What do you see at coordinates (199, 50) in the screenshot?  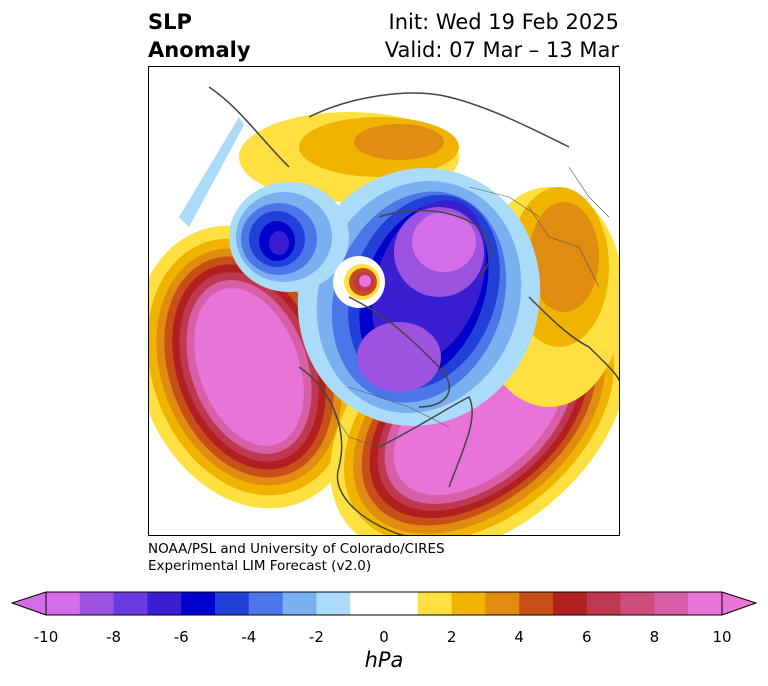 I see `title-line-2: Anomaly` at bounding box center [199, 50].